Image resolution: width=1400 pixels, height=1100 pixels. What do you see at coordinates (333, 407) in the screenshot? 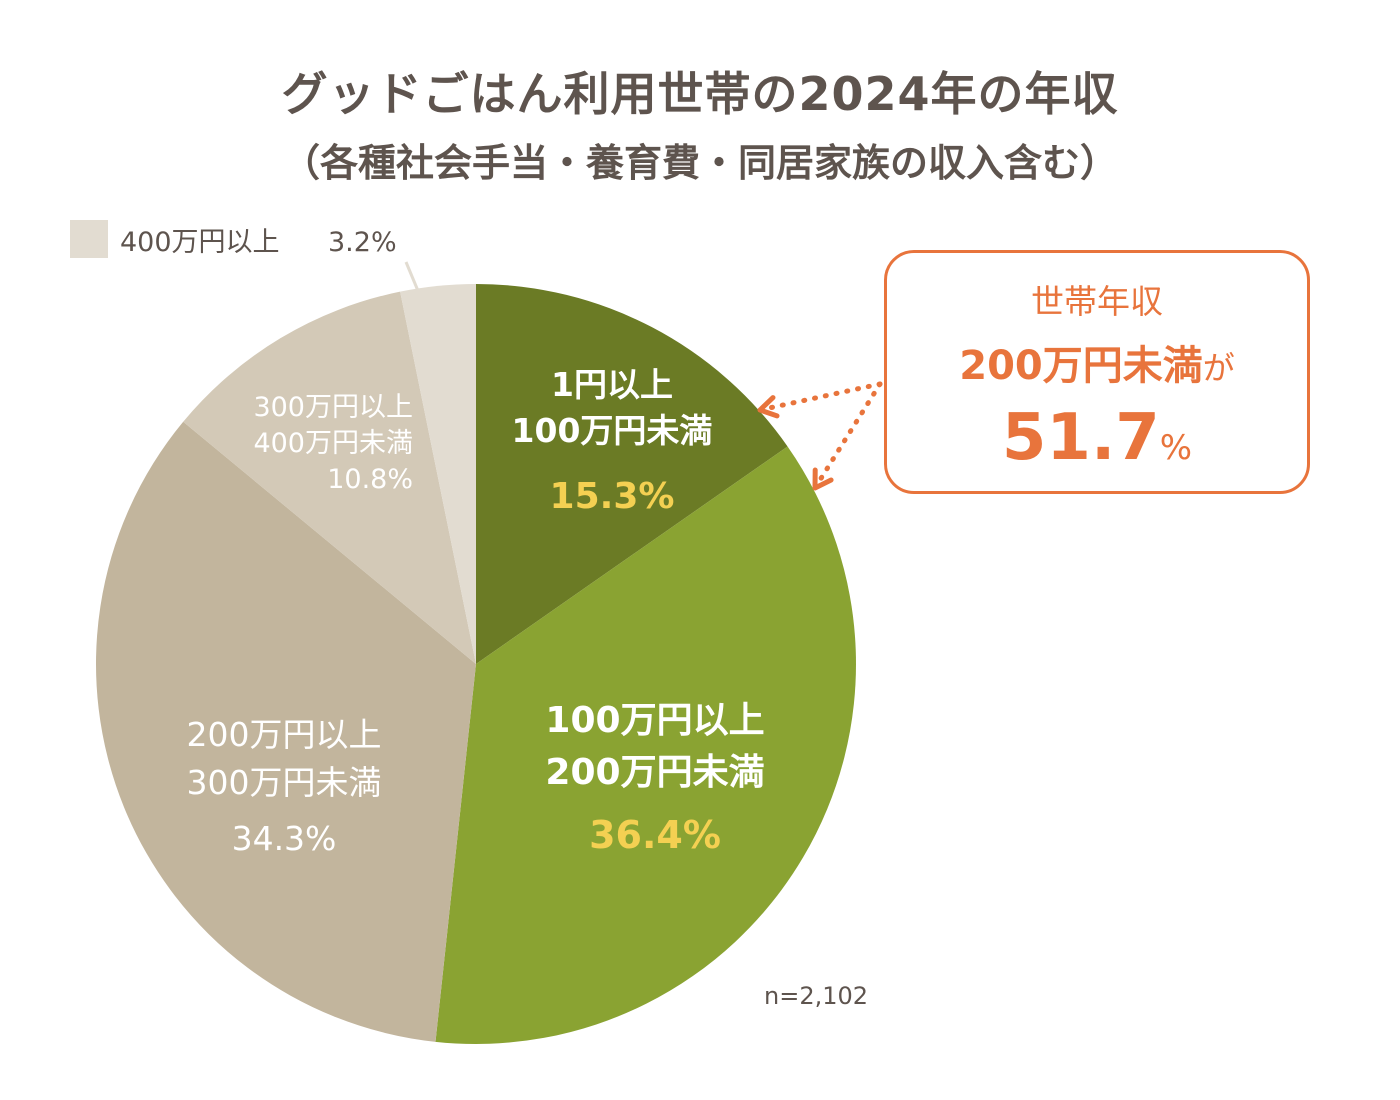
I see `slice-4-label-line-1: 300万円以上` at bounding box center [333, 407].